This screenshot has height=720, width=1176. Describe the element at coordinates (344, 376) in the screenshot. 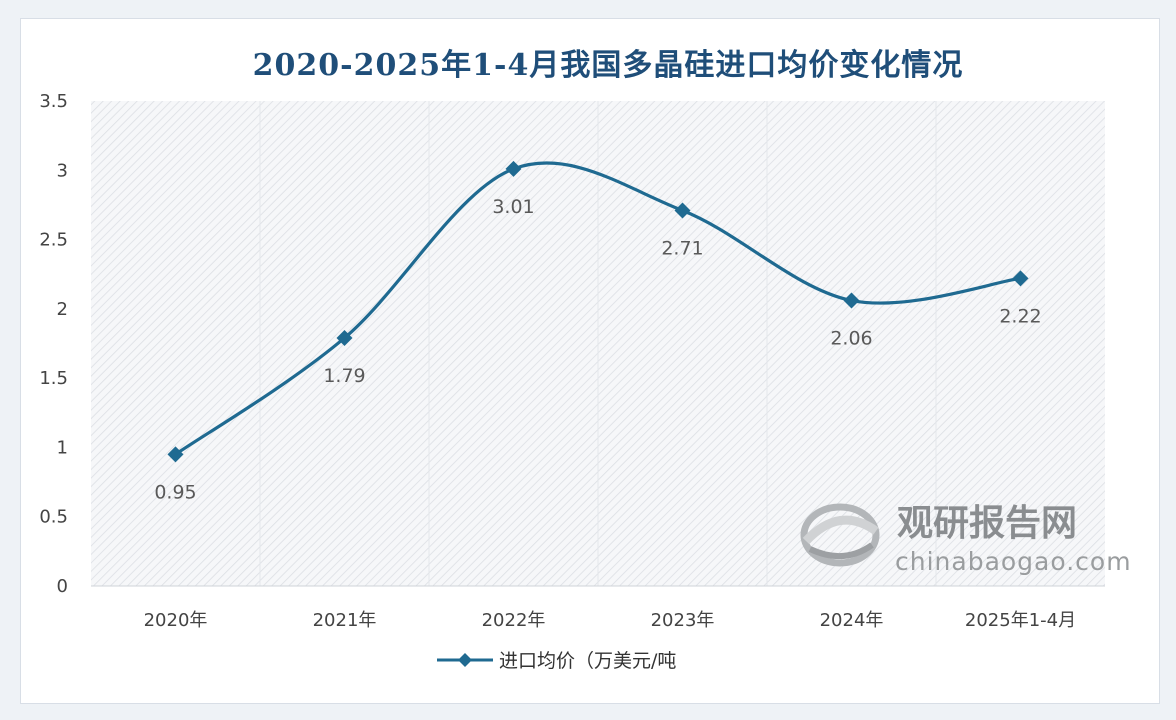

I see `data-label: 1.79` at that location.